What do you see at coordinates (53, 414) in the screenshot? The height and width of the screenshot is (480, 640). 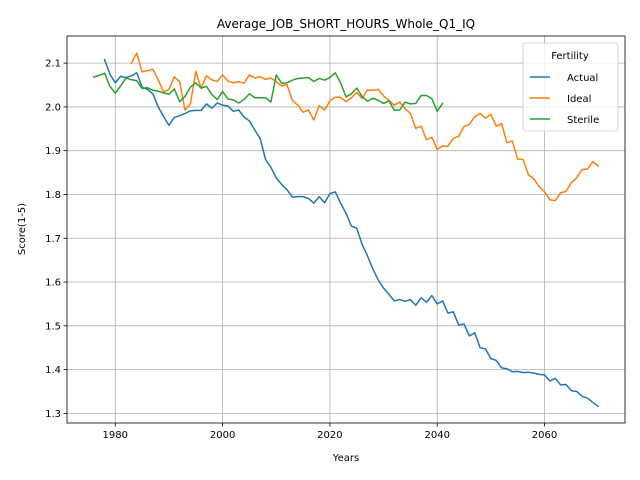 I see `y-tick-label: 1.3` at bounding box center [53, 414].